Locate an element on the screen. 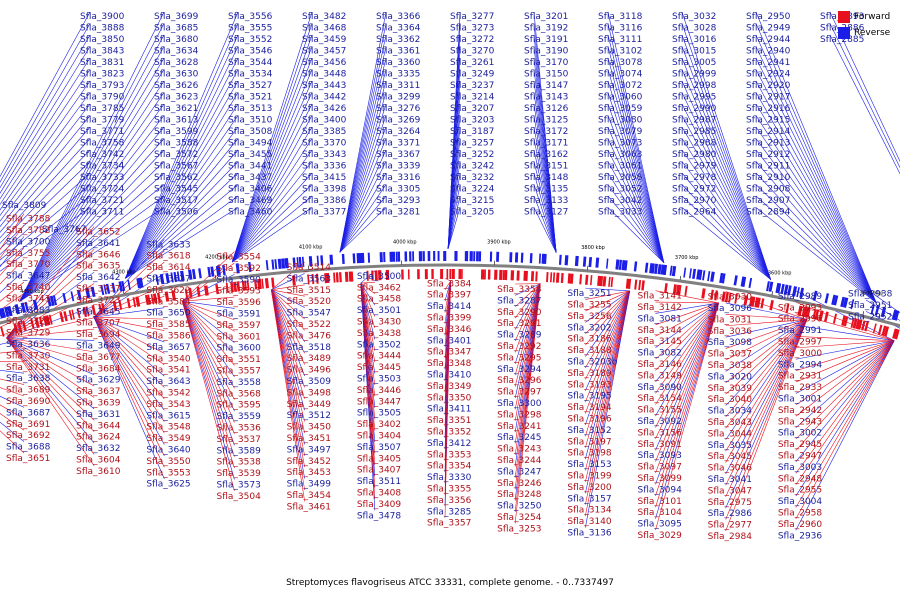 This screenshot has width=900, height=600. forward-gene-label: Sfla_3557 is located at coordinates (239, 371).